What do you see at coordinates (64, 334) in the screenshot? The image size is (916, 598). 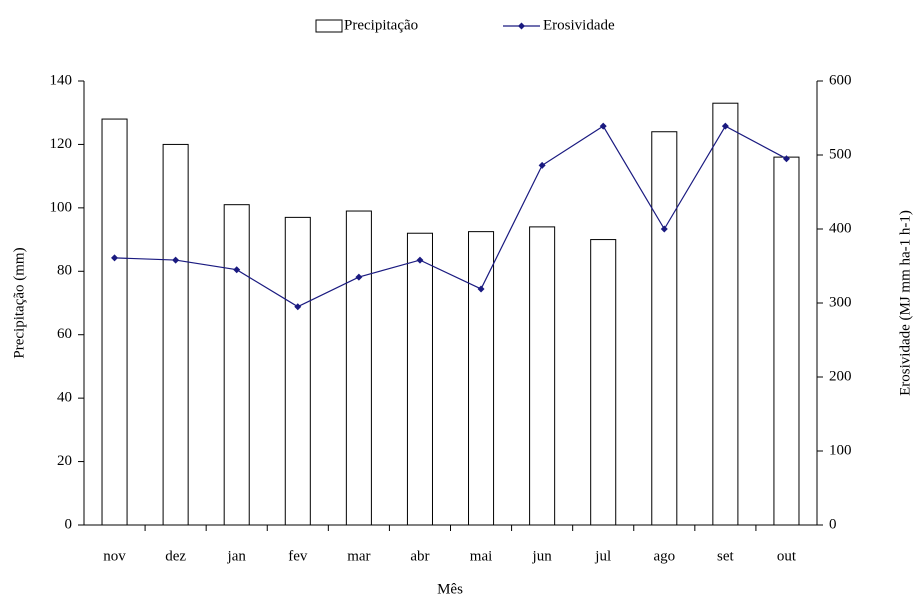 I see `y-tick-label: 60` at bounding box center [64, 334].